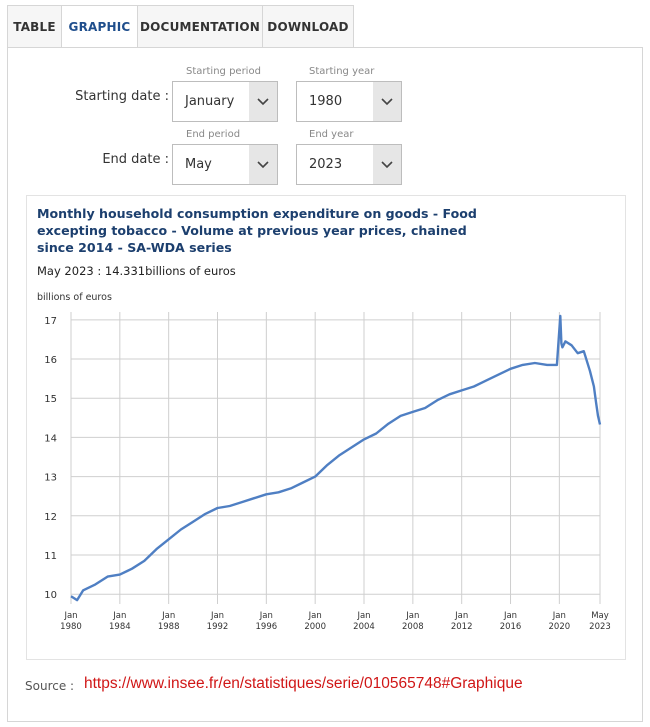 This screenshot has width=650, height=727. Describe the element at coordinates (326, 101) in the screenshot. I see `starting-year-value: 1980` at that location.